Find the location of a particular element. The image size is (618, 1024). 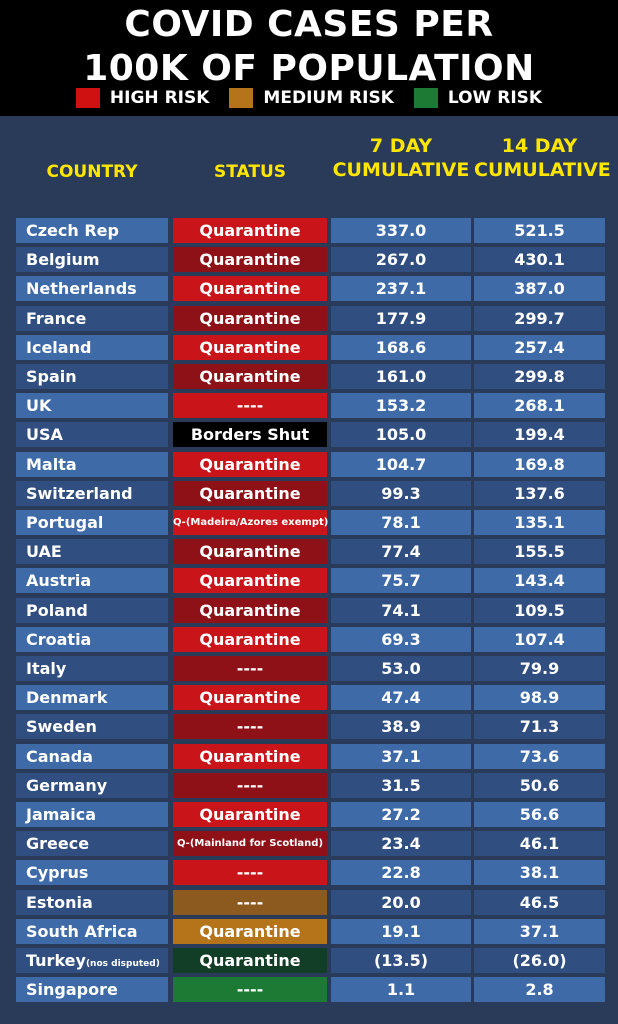

table-row: USA Borders Shut 105.0 199.4 is located at coordinates (310, 435).